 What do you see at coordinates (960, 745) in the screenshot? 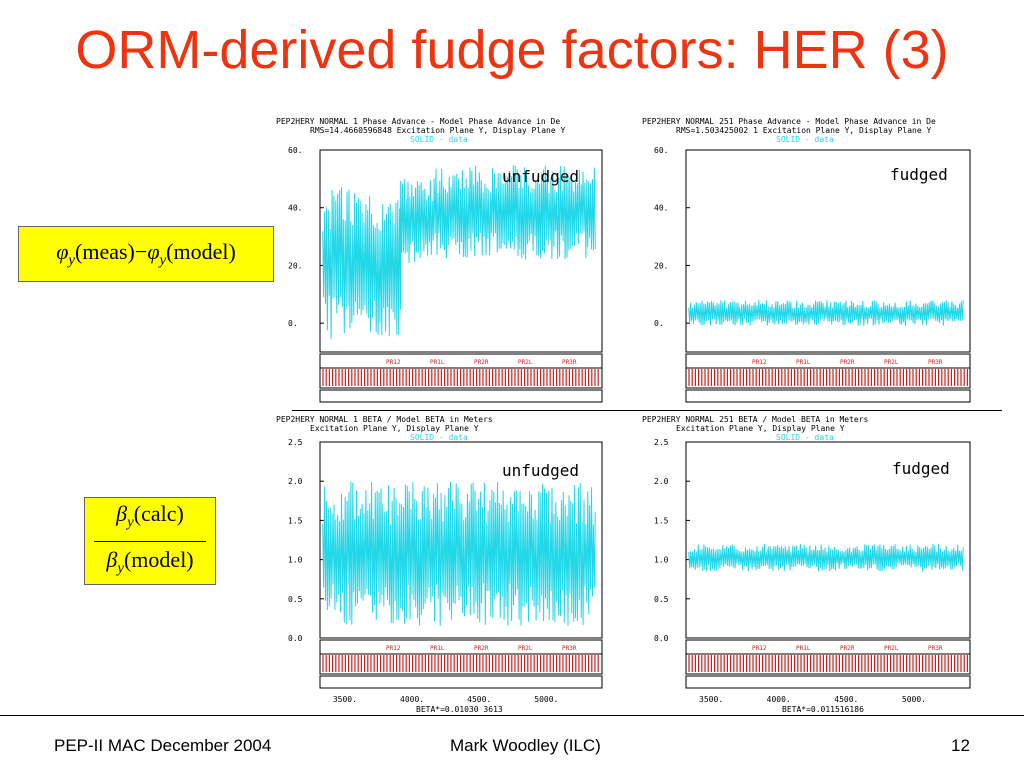
I see `footer-page-number: 12` at bounding box center [960, 745].